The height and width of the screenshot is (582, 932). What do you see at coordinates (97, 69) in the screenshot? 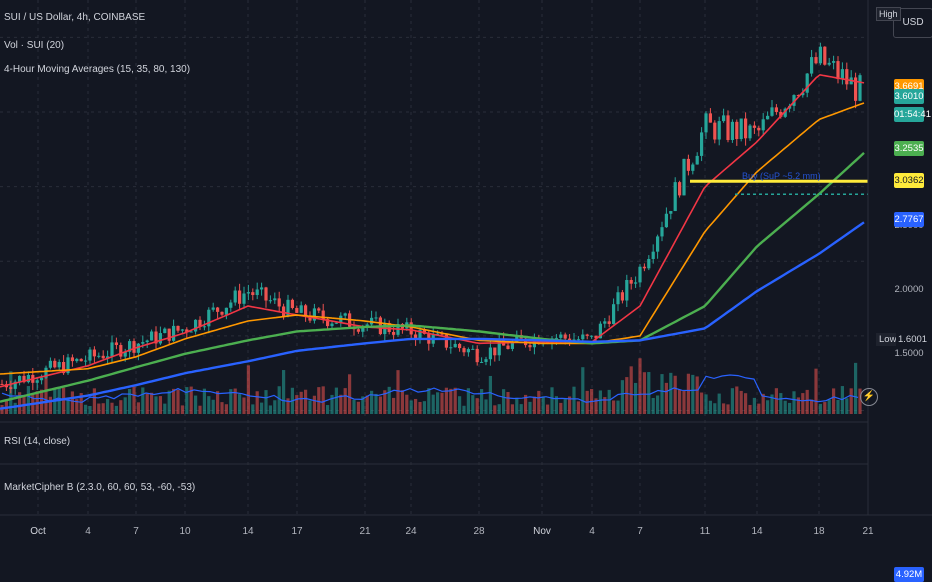
I see `ma-legend: 4-Hour Moving Averages (15, 35, 80, 130)` at bounding box center [97, 69].